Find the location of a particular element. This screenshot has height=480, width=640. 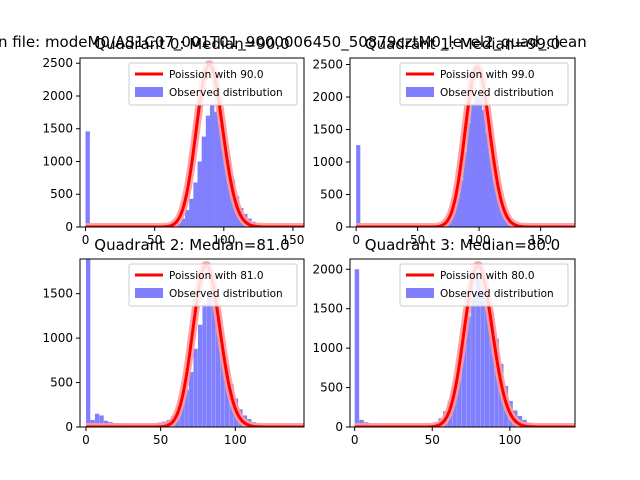

legend: Poission with 90.0 Observed distribution is located at coordinates (213, 84).